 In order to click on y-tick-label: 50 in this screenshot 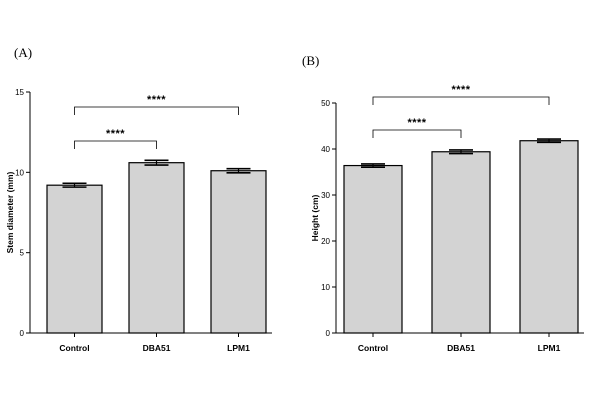, I will do `click(325, 103)`.